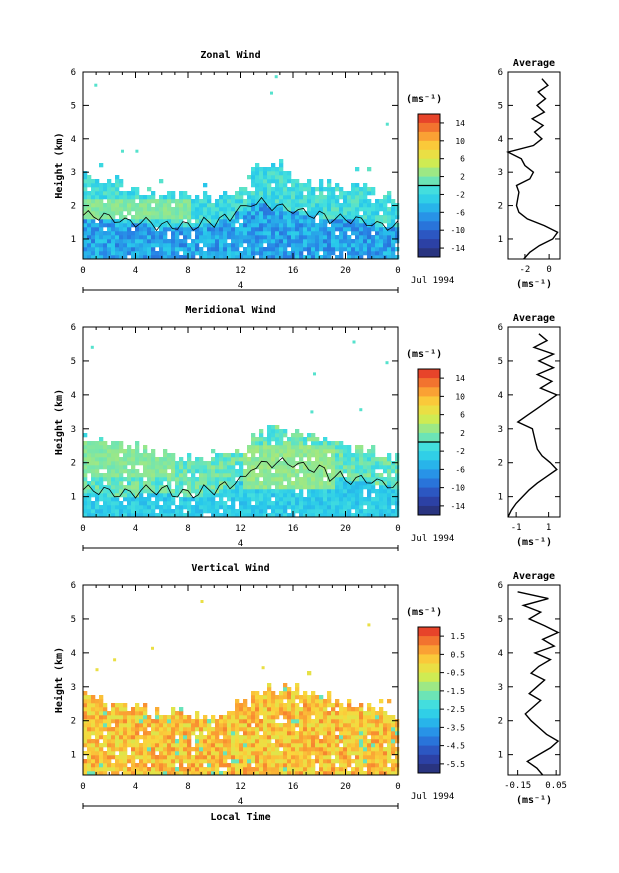 This screenshot has width=619, height=873. I want to click on y-tick-label: 4, so click(73, 654).